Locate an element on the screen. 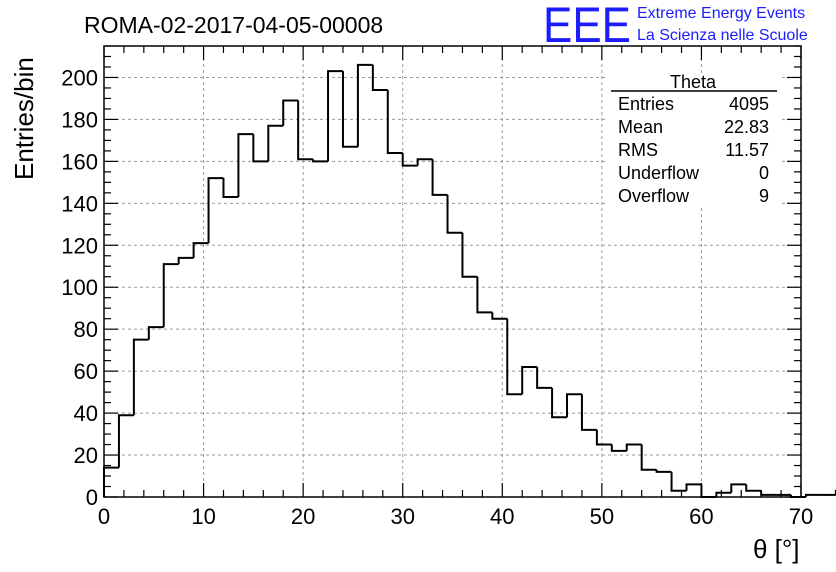  stats-underflow-label: Underflow is located at coordinates (659, 173).